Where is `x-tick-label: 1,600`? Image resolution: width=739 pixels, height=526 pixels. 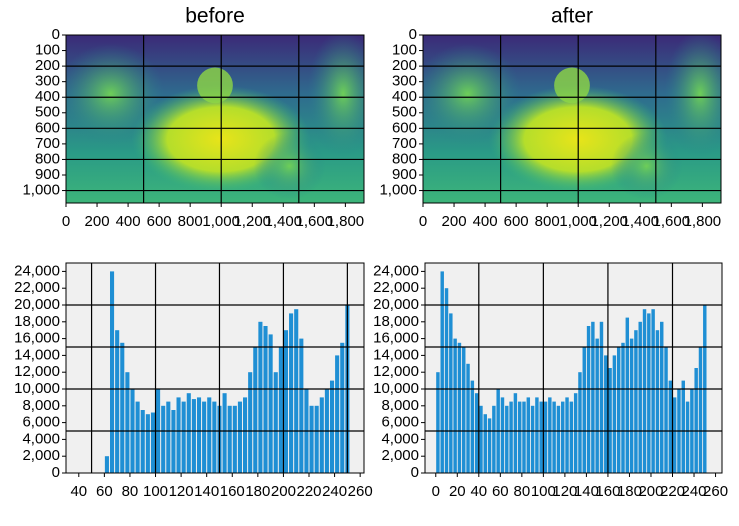 x-tick-label: 1,600 is located at coordinates (672, 221).